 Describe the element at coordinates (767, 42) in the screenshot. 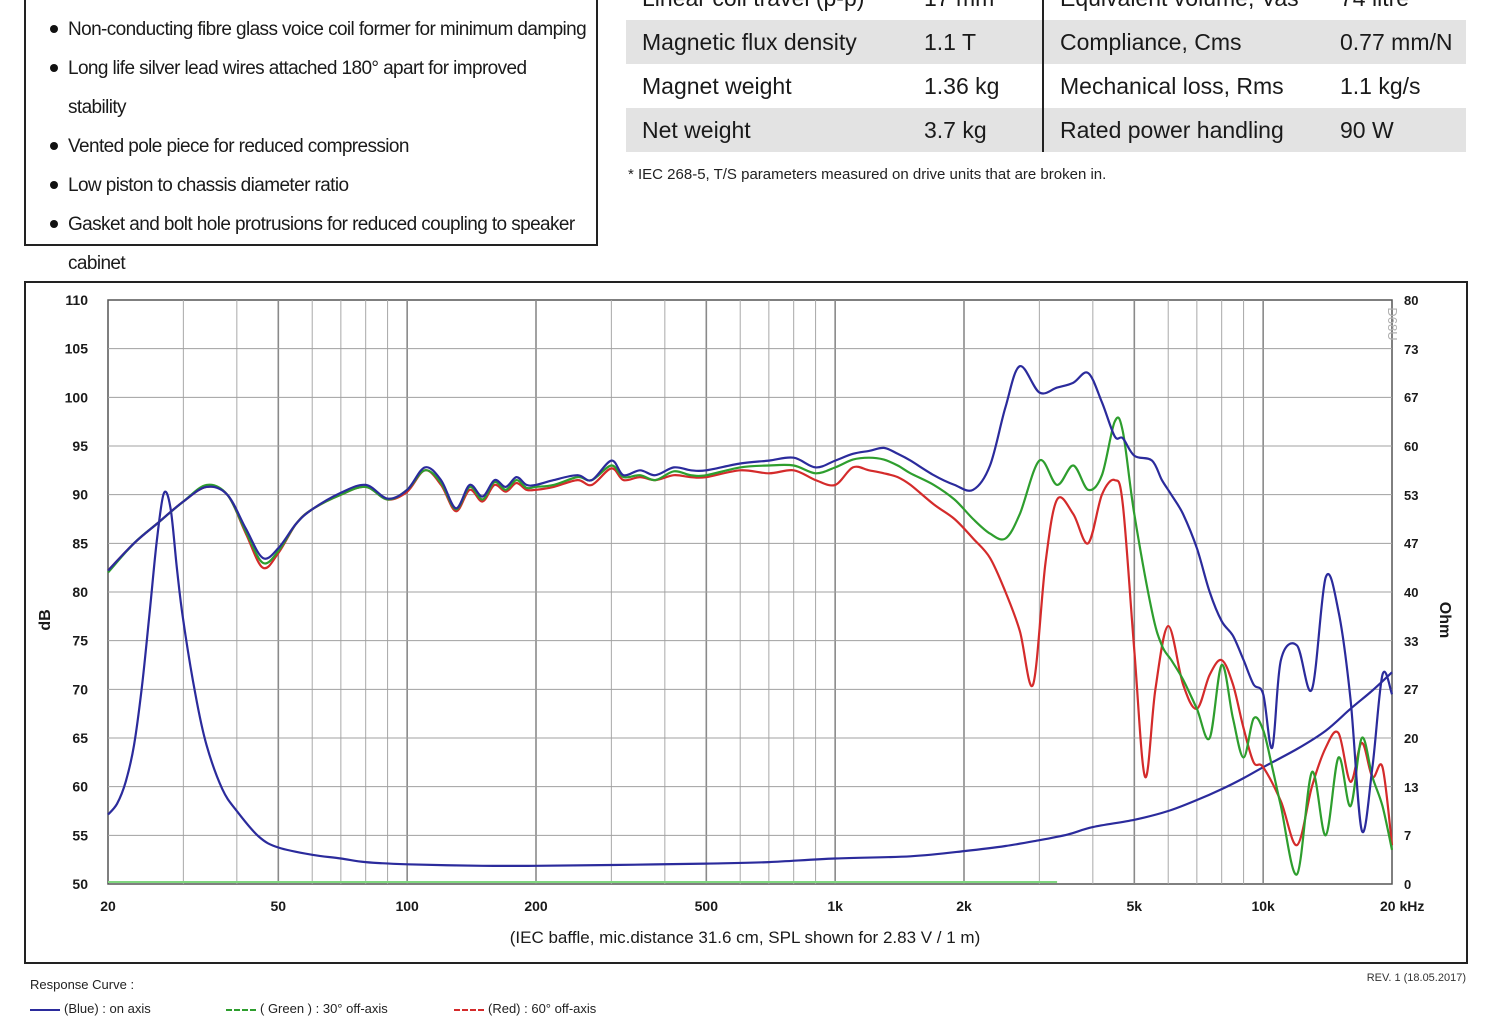

I see `spec-label: Magnetic flux density` at that location.